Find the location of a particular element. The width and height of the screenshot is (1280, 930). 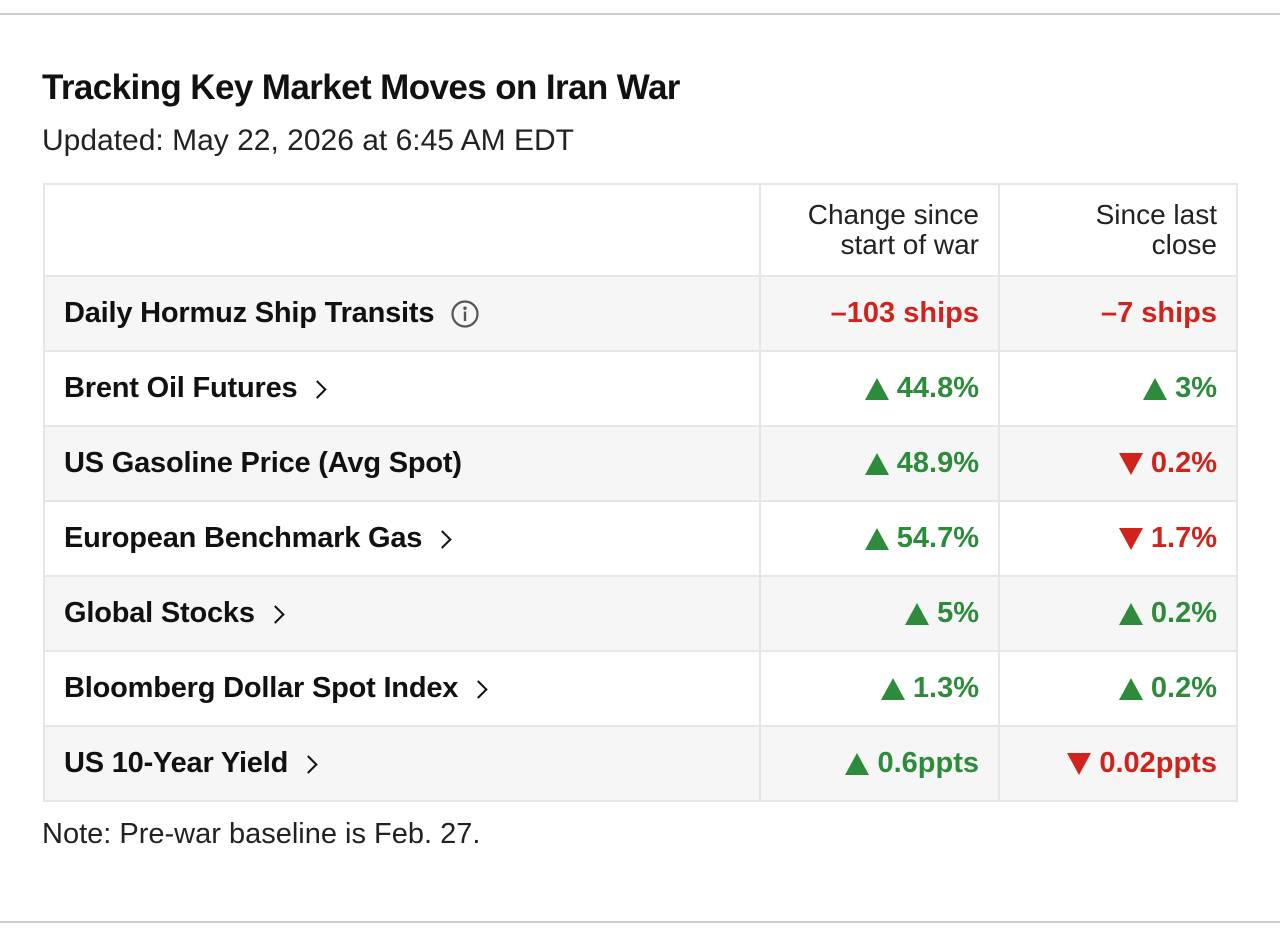

value-text: 0.02ppts is located at coordinates (1142, 763).